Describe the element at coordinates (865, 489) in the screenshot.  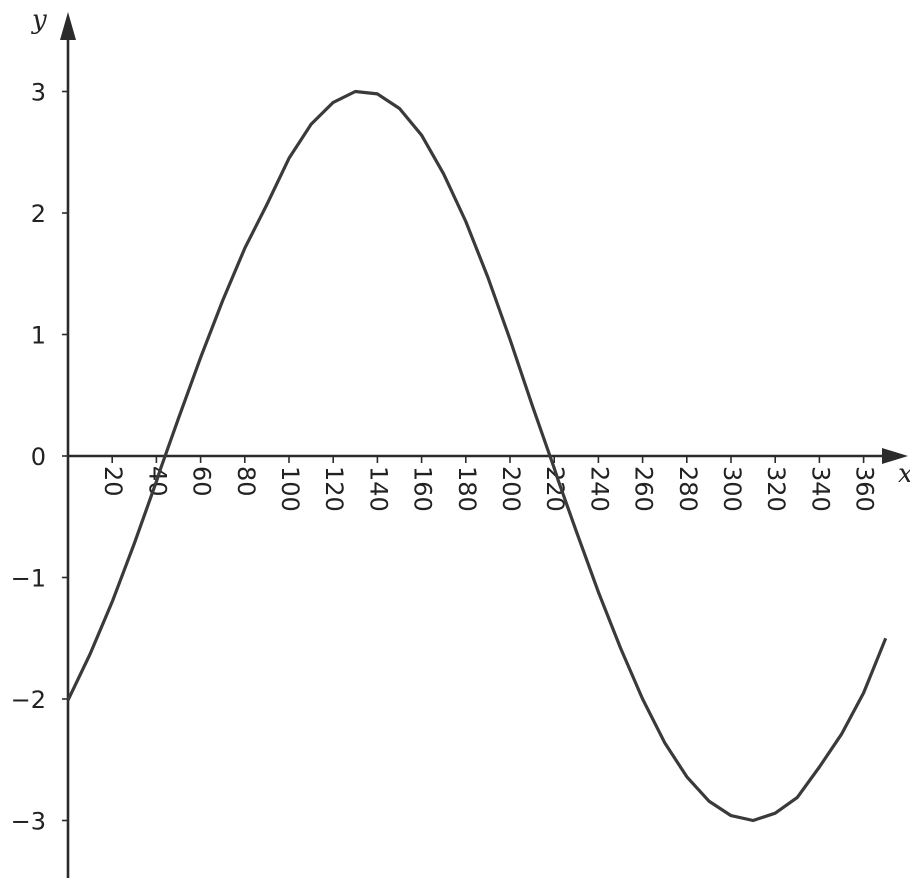
I see `x-tick-label: 360` at that location.